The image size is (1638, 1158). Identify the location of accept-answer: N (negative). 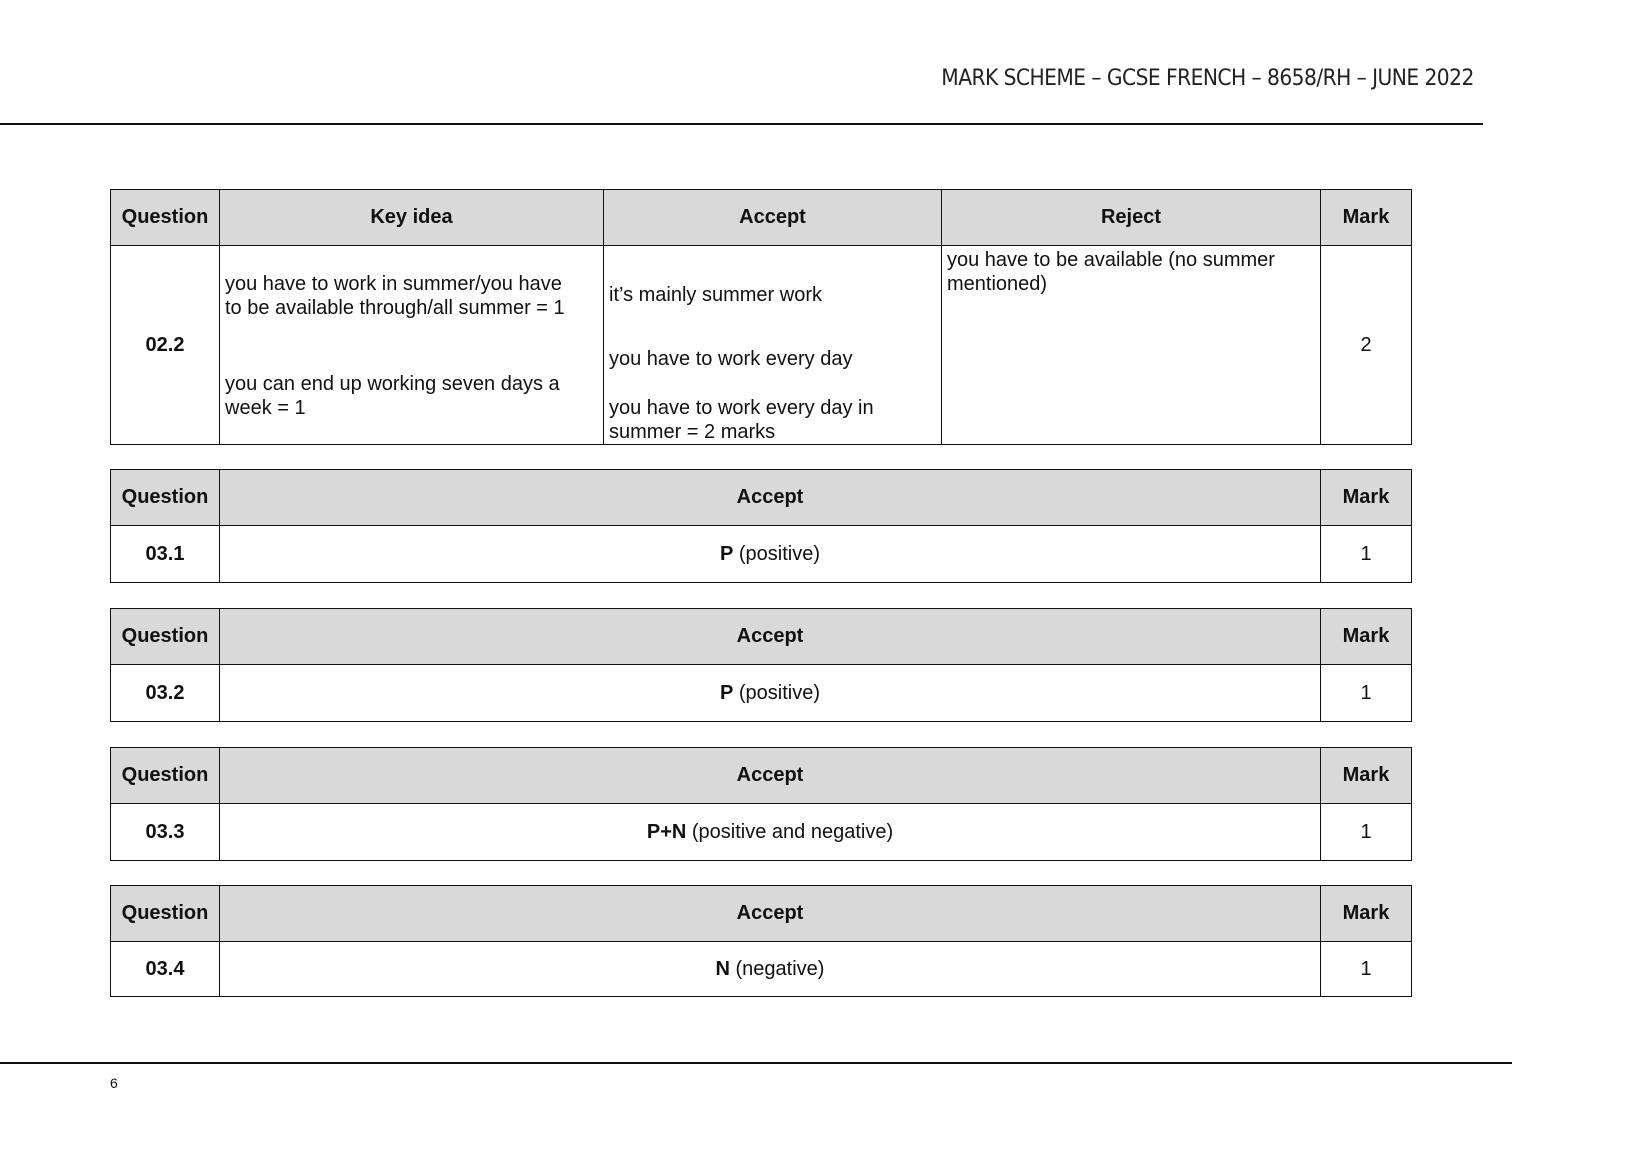
(770, 969).